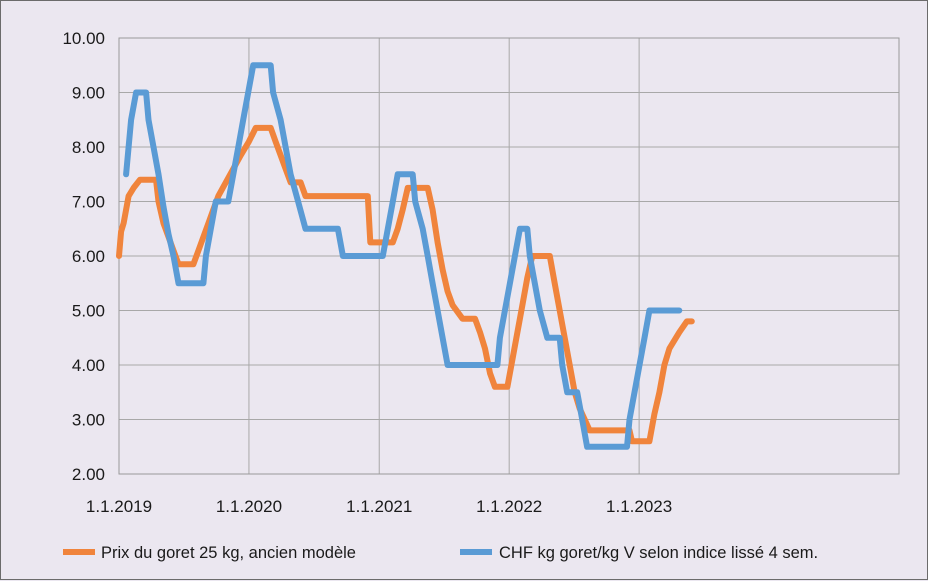  I want to click on y-axis-ticks: 2.00 3.00 4.00 5.00 6.00 7.00 8.00 9.00 10.00, so click(83, 256).